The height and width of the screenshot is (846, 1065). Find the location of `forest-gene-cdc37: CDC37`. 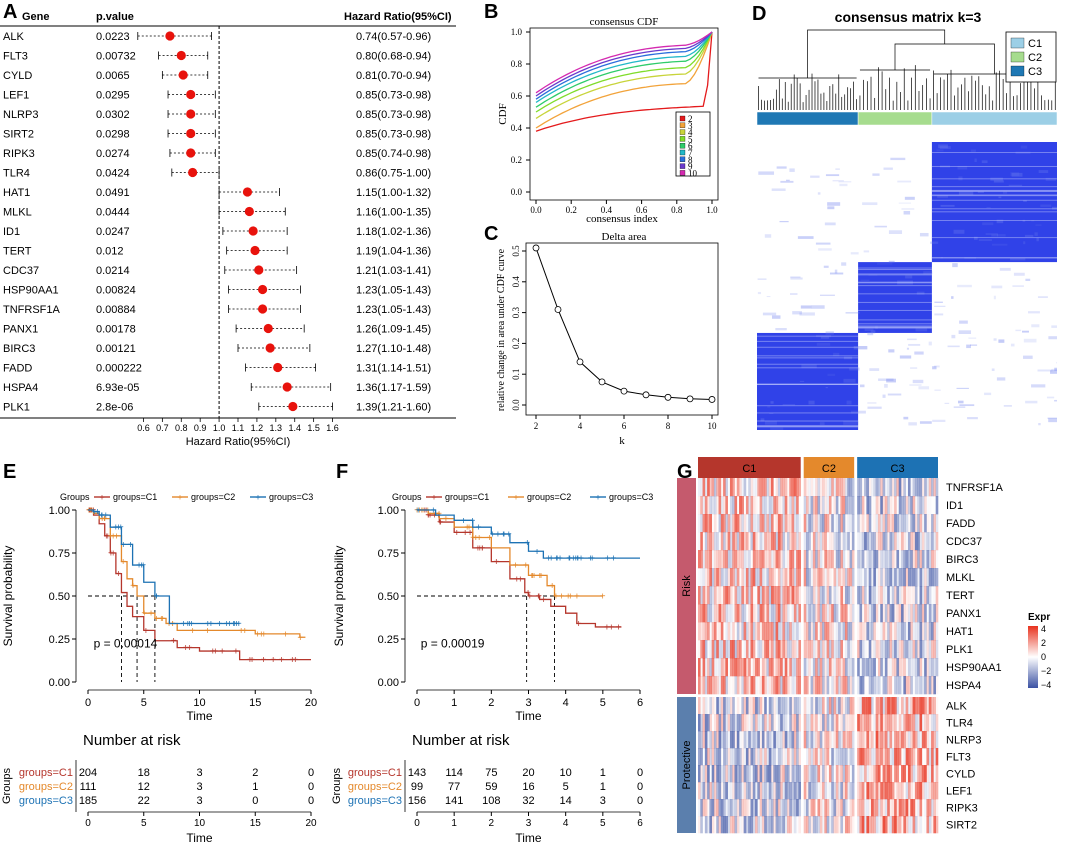

forest-gene-cdc37: CDC37 is located at coordinates (21, 271).